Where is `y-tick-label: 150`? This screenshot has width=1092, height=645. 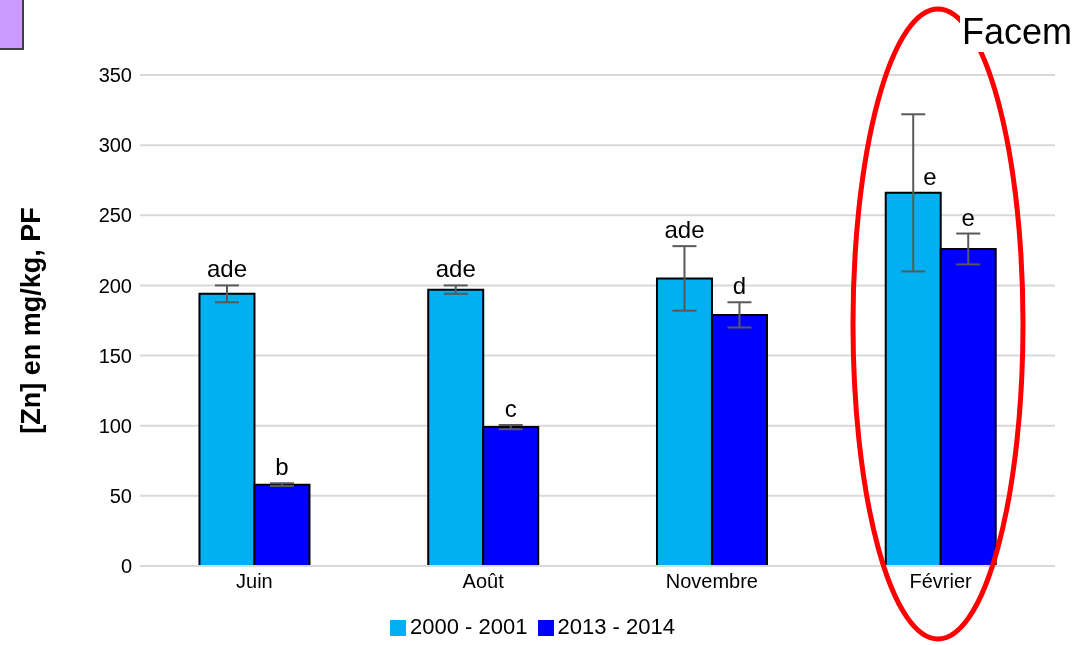 y-tick-label: 150 is located at coordinates (115, 355).